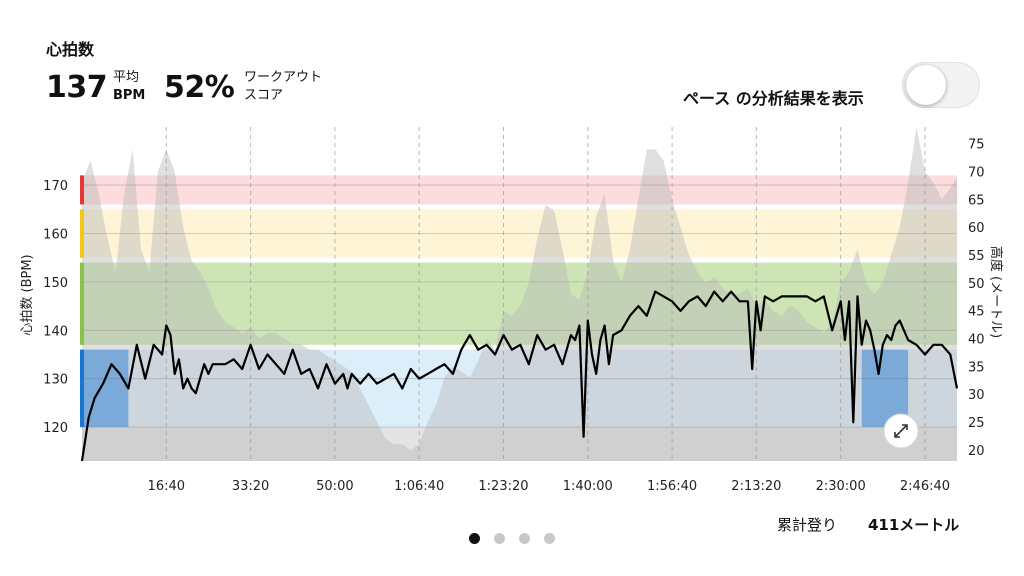 Image resolution: width=1024 pixels, height=576 pixels. Describe the element at coordinates (841, 486) in the screenshot. I see `x-tick-label: 2:30:00` at that location.